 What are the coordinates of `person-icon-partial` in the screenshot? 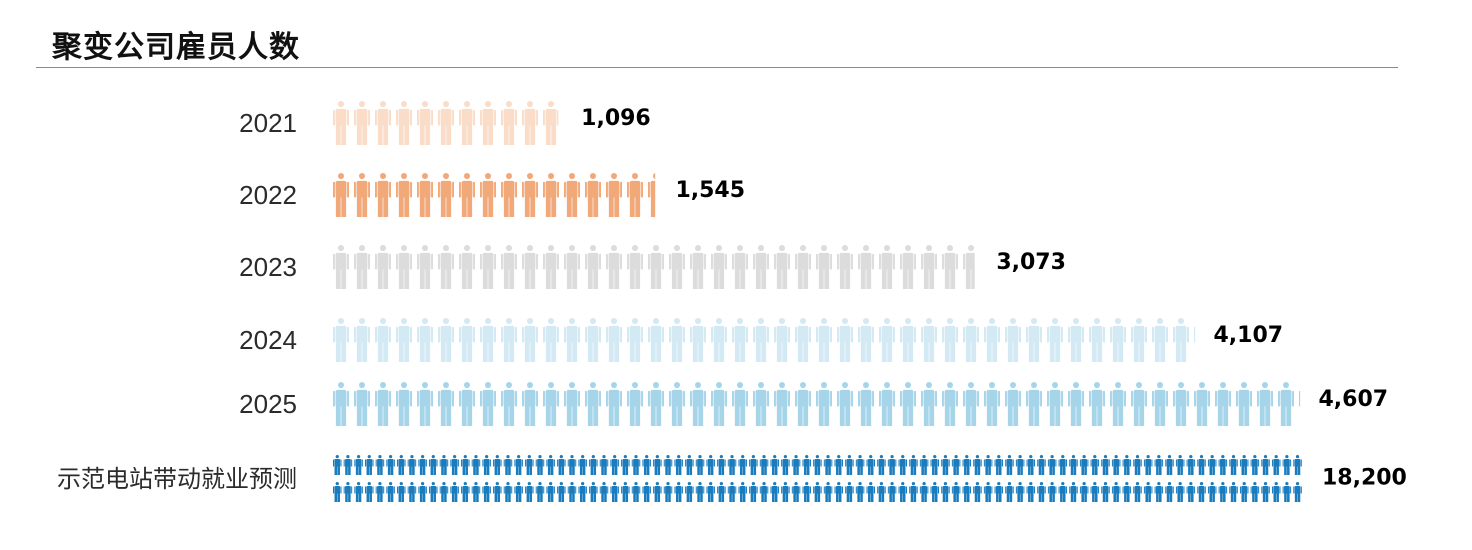 It's located at (551, 123).